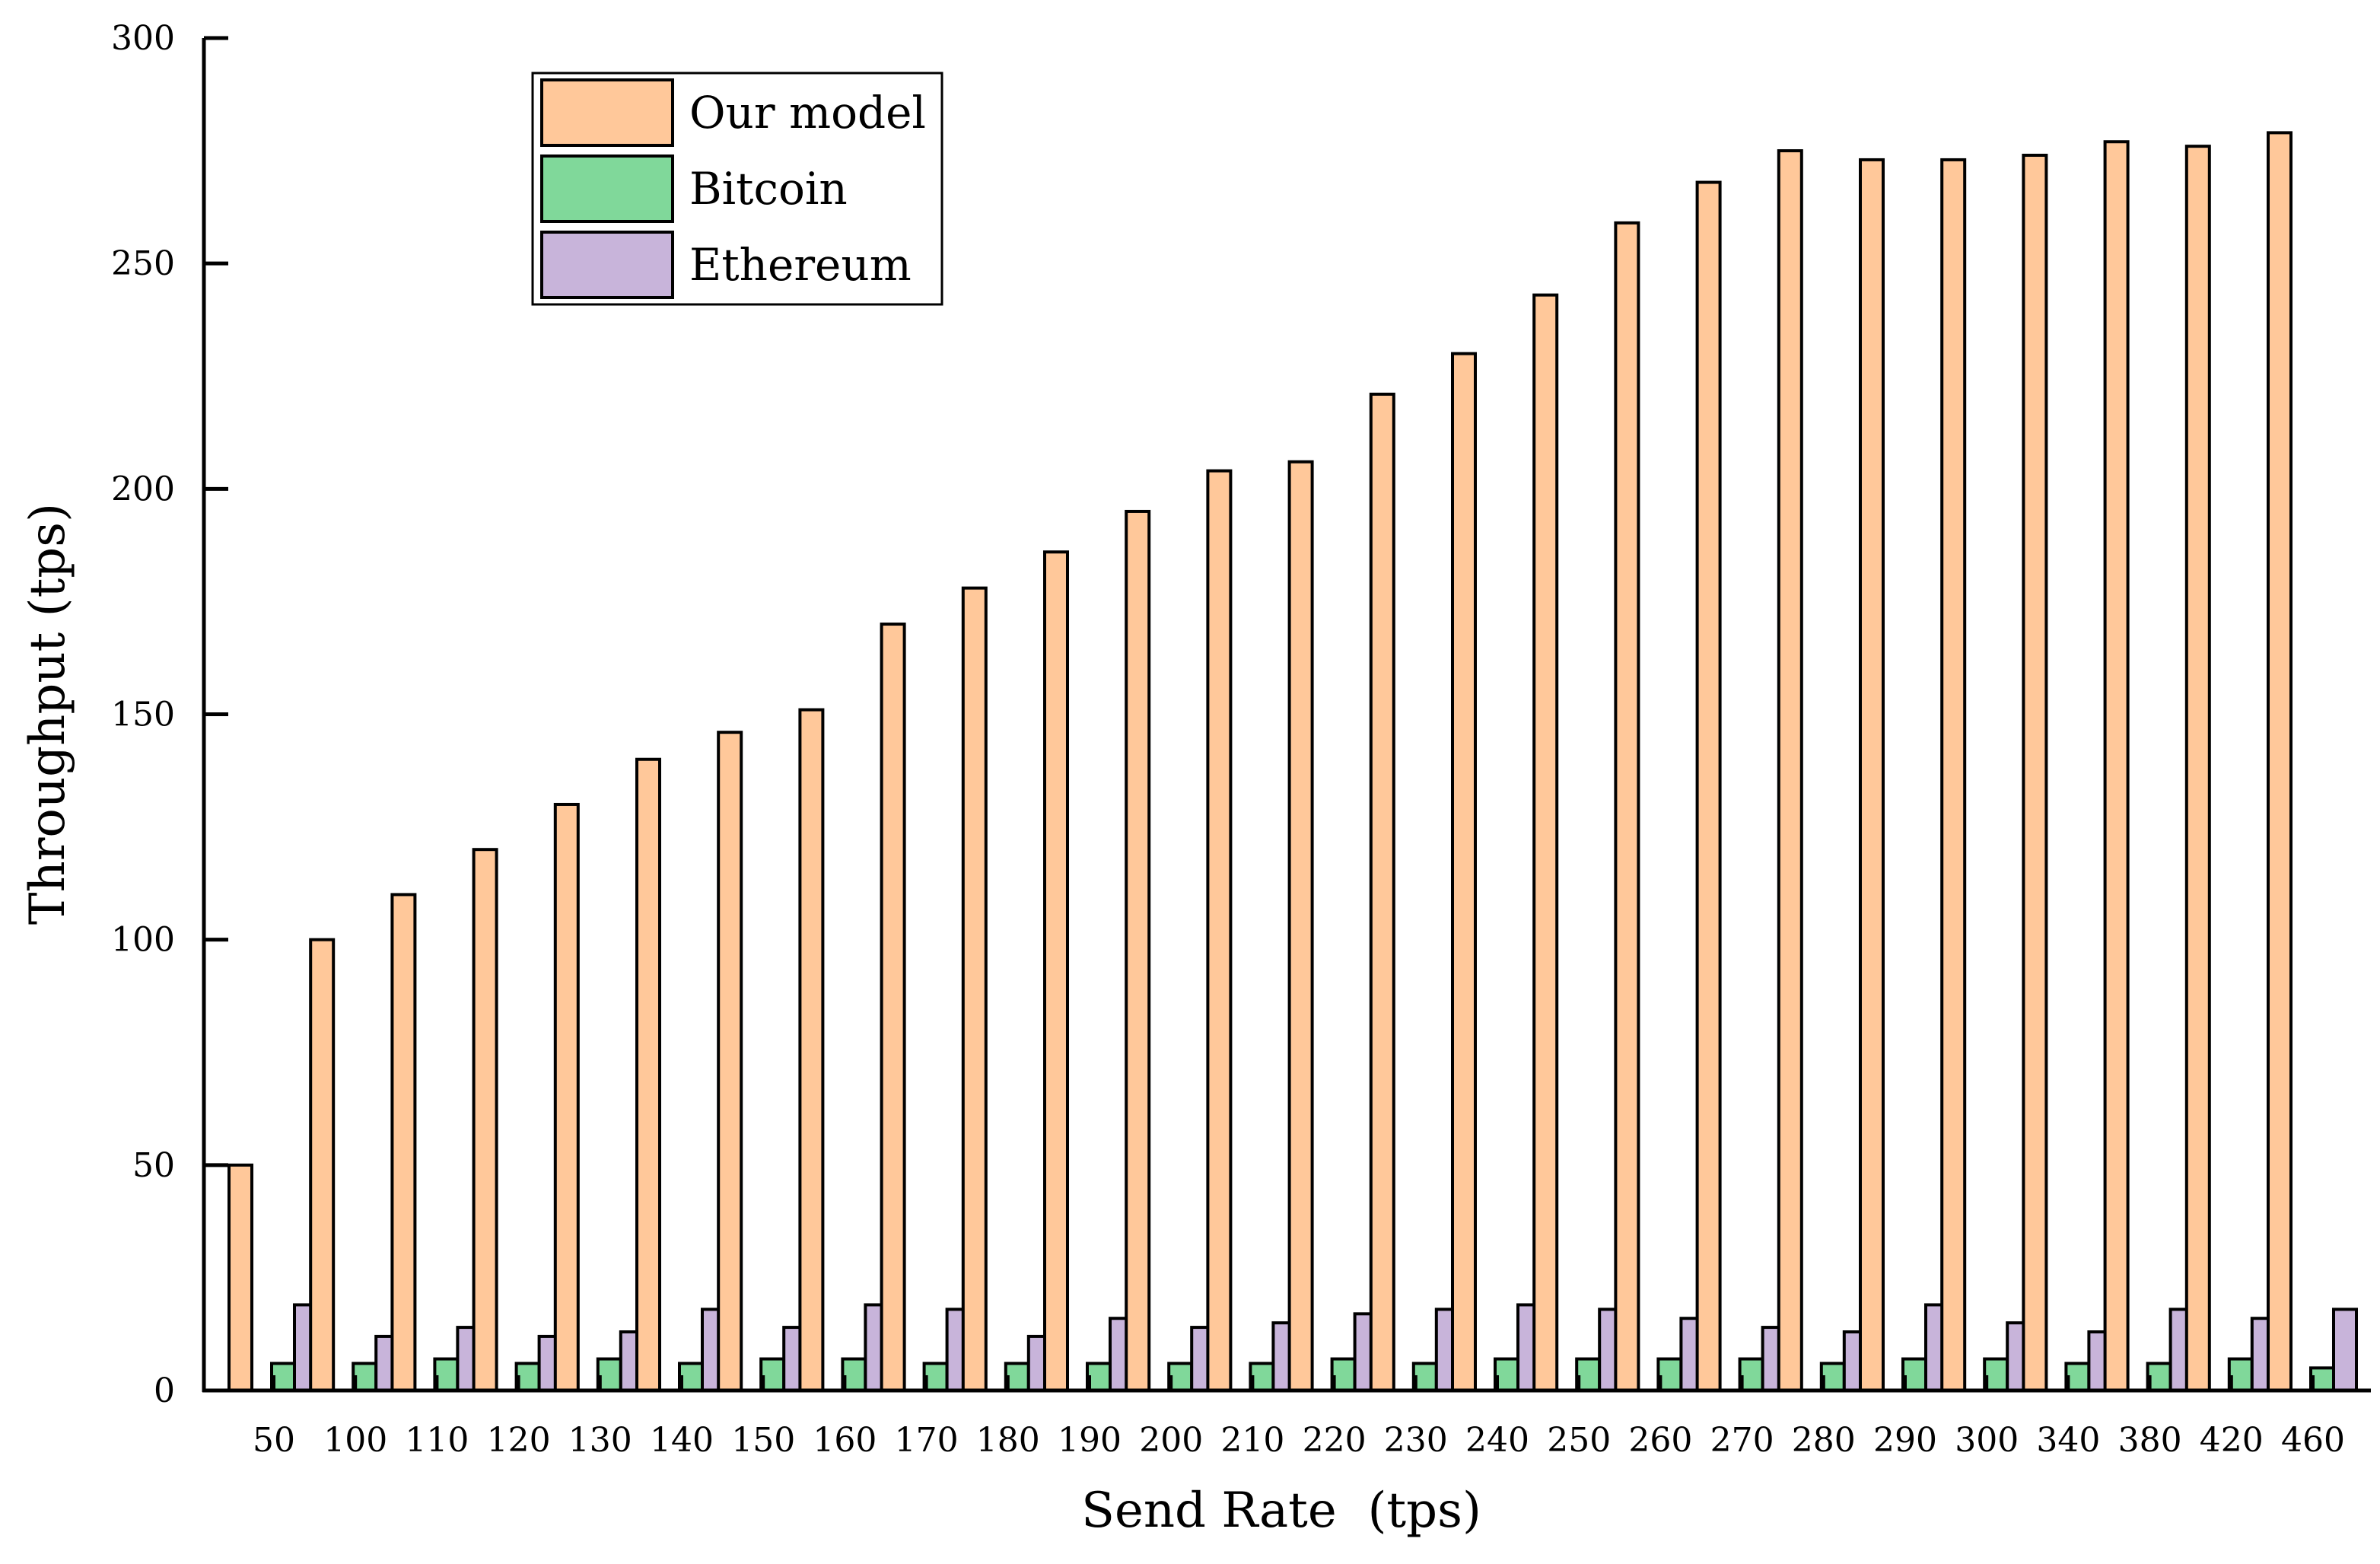 Image resolution: width=2380 pixels, height=1564 pixels. I want to click on legend-label-bitcoin: Bitcoin, so click(769, 189).